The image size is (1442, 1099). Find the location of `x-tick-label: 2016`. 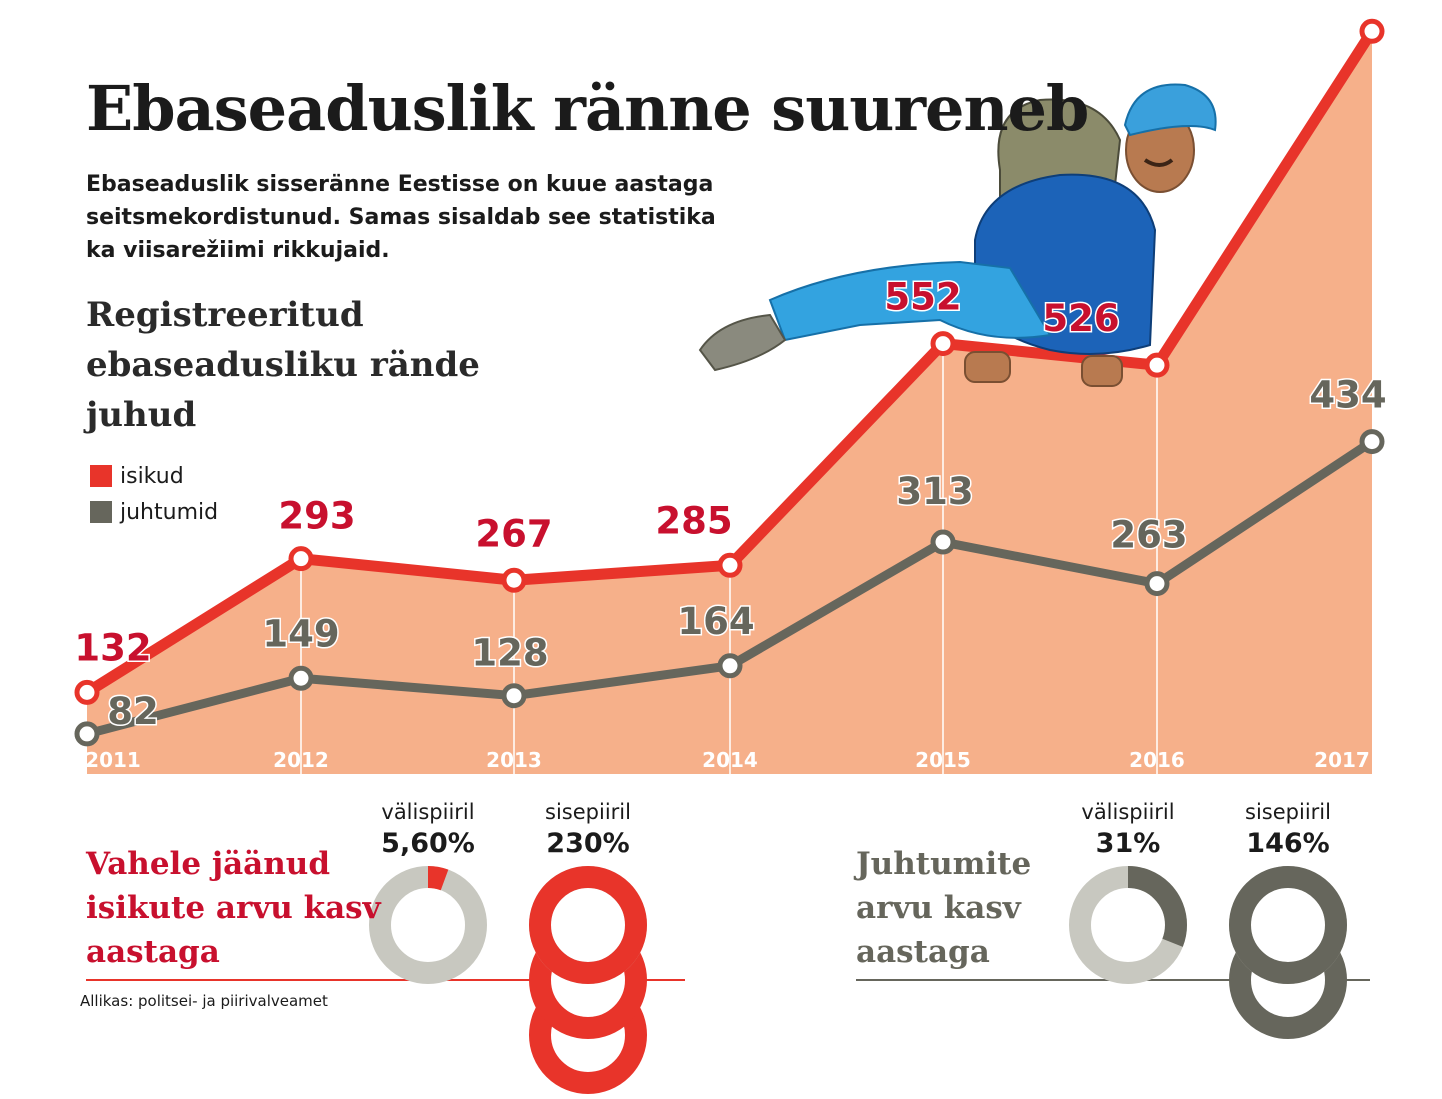

x-tick-label: 2016 is located at coordinates (1157, 760).